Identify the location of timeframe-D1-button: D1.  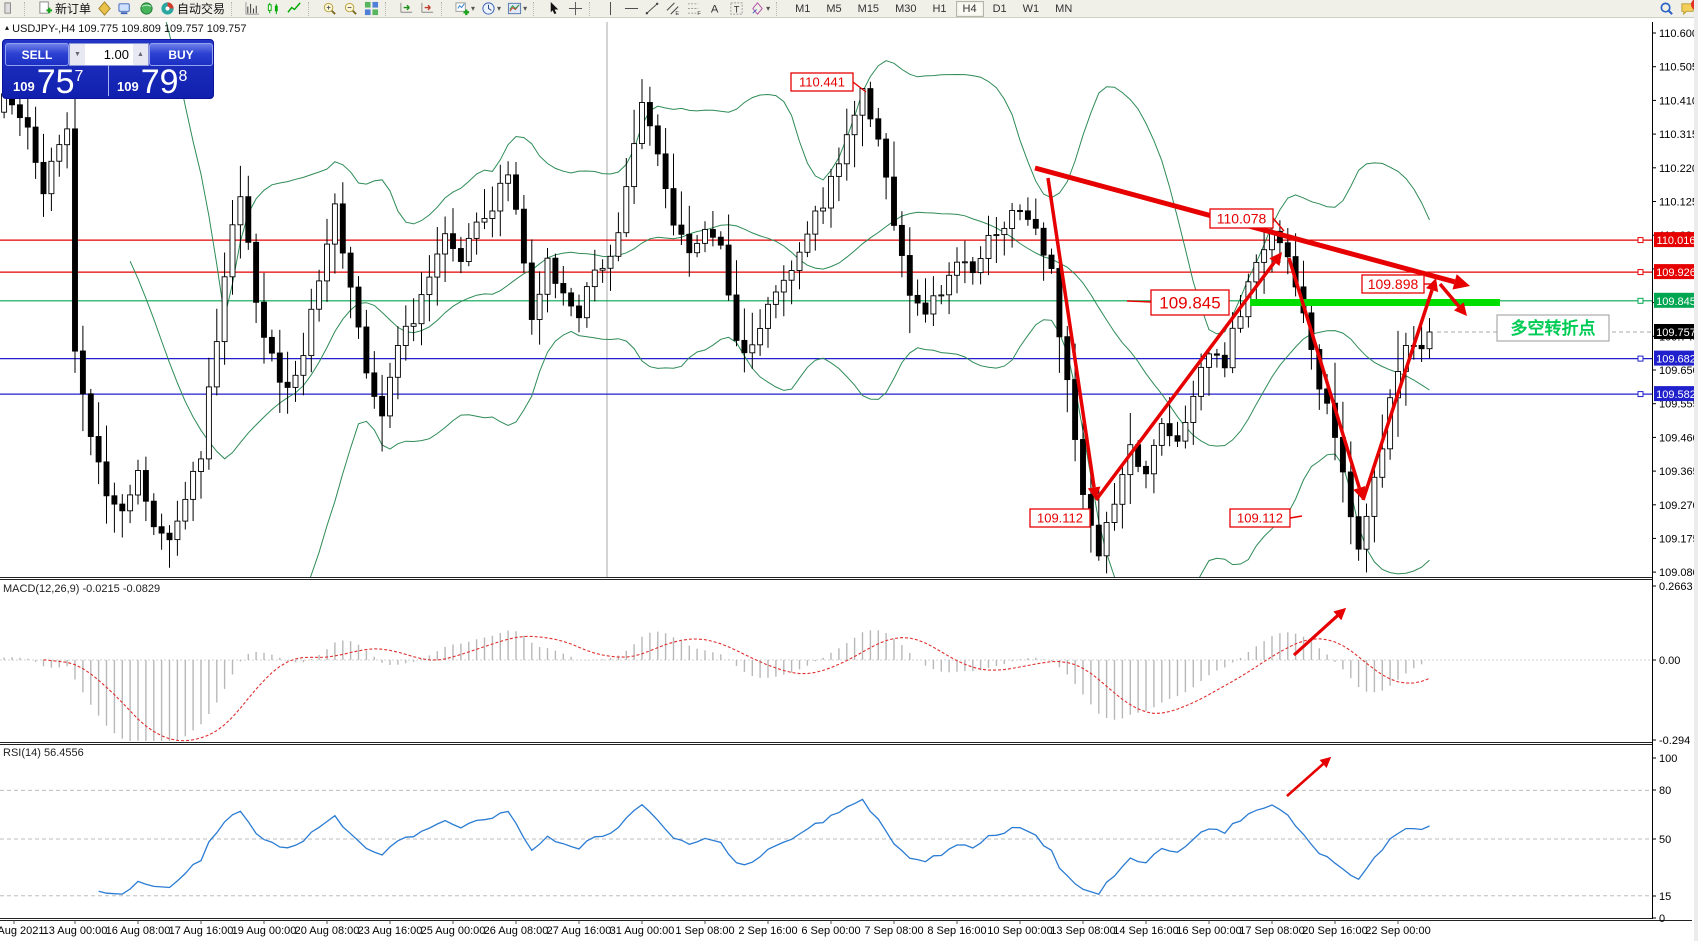
(999, 8).